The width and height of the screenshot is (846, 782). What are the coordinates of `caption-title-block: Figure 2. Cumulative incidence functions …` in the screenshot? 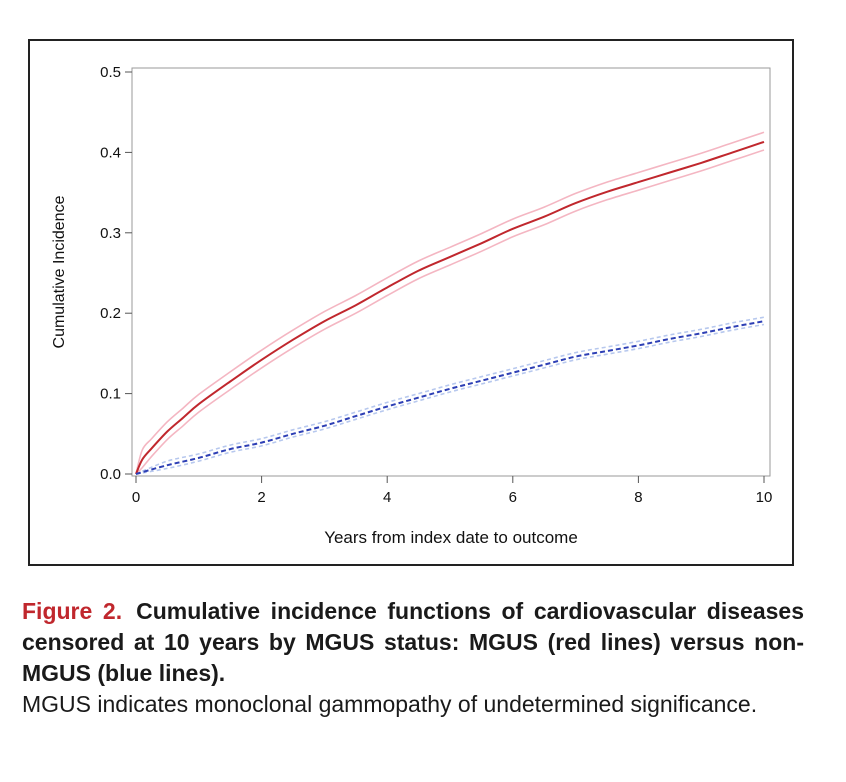 It's located at (413, 642).